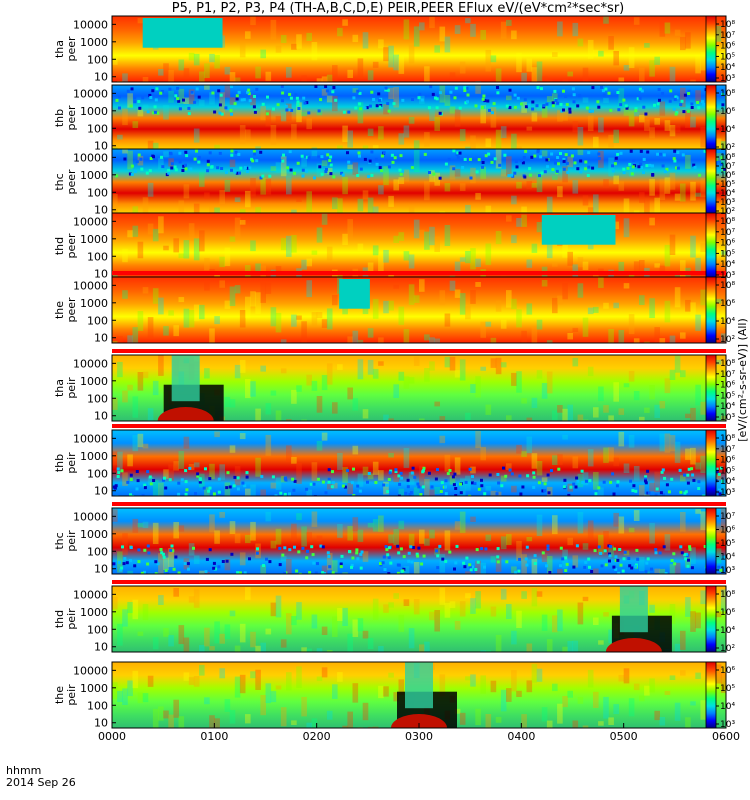  I want to click on panel-label: thdpeir, so click(65, 619).